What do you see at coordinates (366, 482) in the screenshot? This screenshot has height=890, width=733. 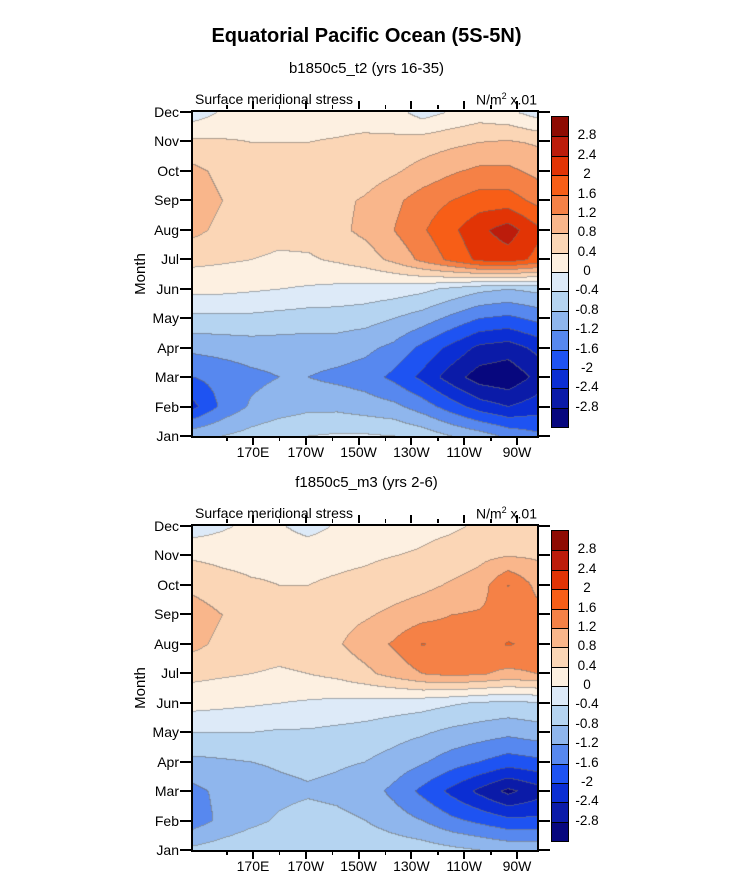 I see `panel-title: f1850c5_m3 (yrs 2-6)` at bounding box center [366, 482].